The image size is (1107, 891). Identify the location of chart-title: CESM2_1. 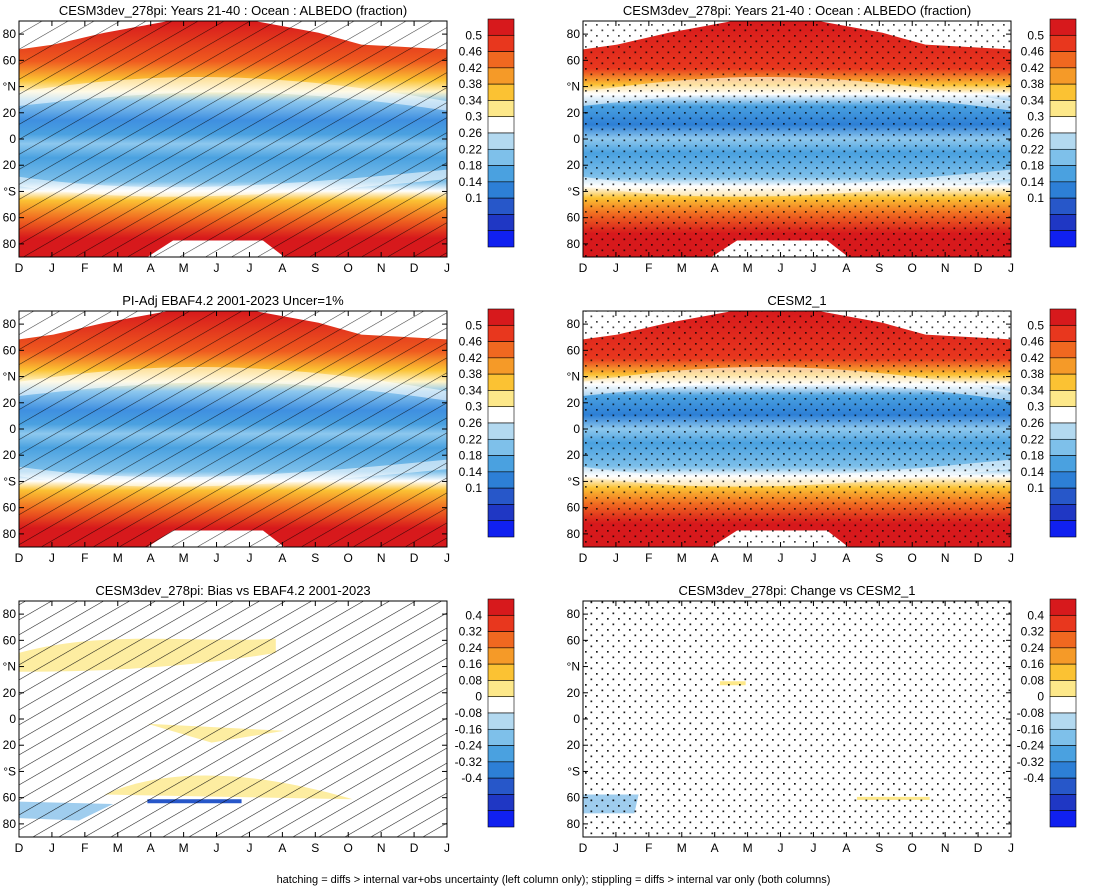
(796, 300).